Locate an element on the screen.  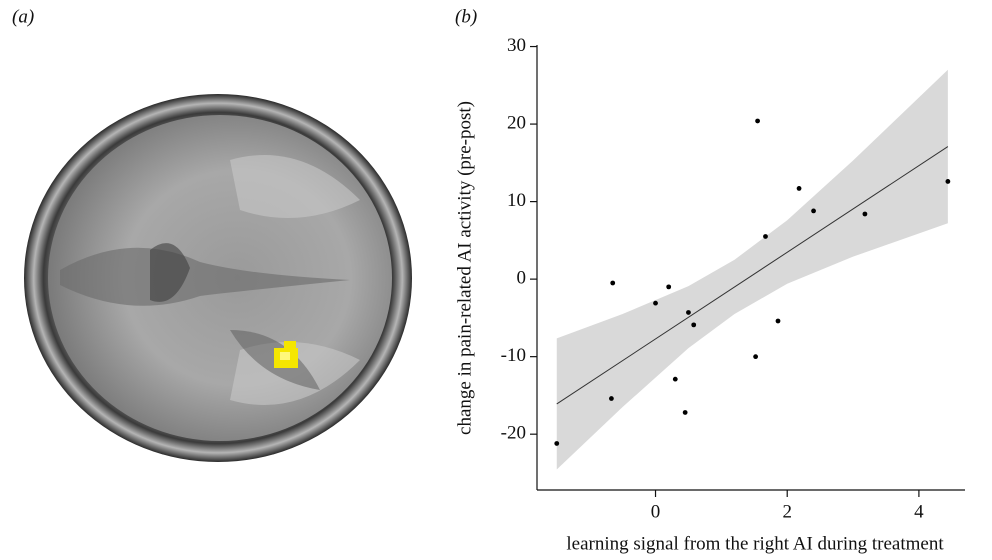
y-tick-label: 10 is located at coordinates (516, 200).